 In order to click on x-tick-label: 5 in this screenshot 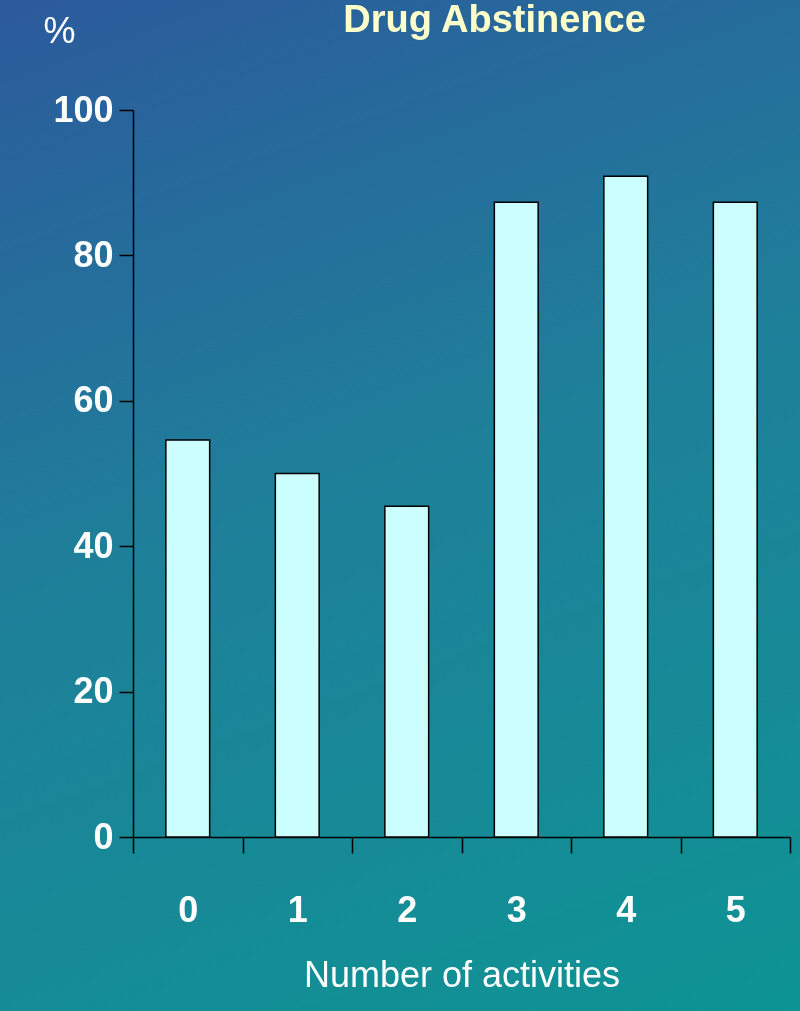, I will do `click(735, 909)`.